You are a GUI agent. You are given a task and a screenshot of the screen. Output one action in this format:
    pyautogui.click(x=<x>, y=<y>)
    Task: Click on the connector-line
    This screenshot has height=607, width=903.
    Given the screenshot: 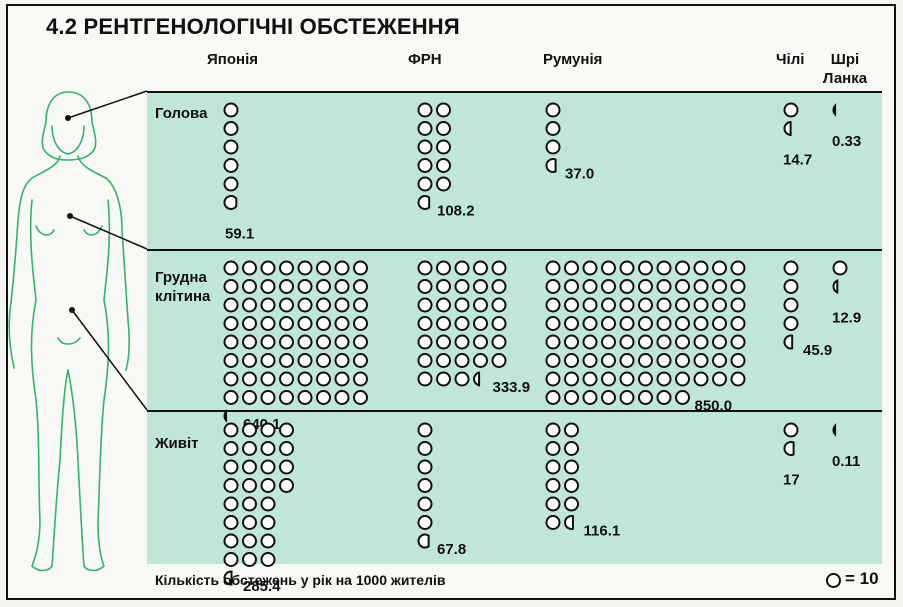 What is the action you would take?
    pyautogui.click(x=109, y=360)
    